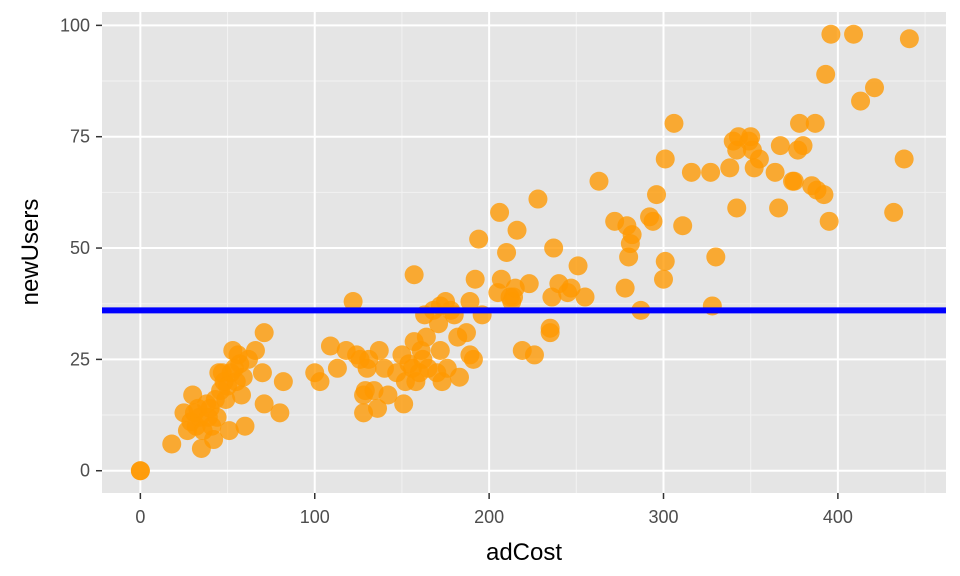  Describe the element at coordinates (524, 552) in the screenshot. I see `x-axis-title: adCost` at that location.